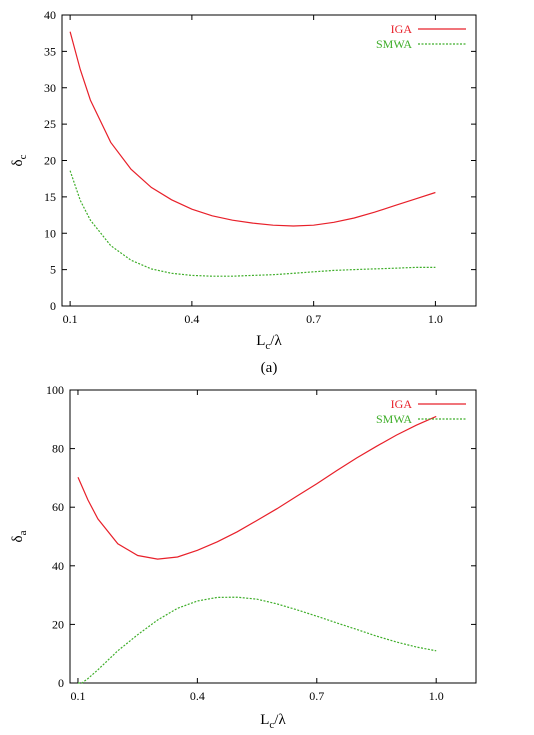 This screenshot has height=735, width=534. I want to click on y-tick-label: 15, so click(50, 197).